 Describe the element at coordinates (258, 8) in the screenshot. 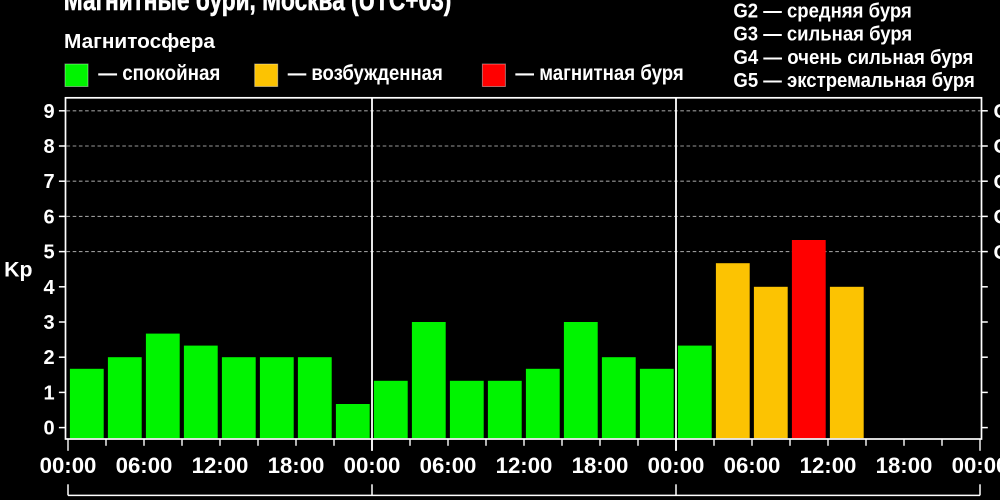

I see `svg-text:Магнитные бури, Москва (UTC+03: Магнитные бури, Москва (UTC+03)` at that location.